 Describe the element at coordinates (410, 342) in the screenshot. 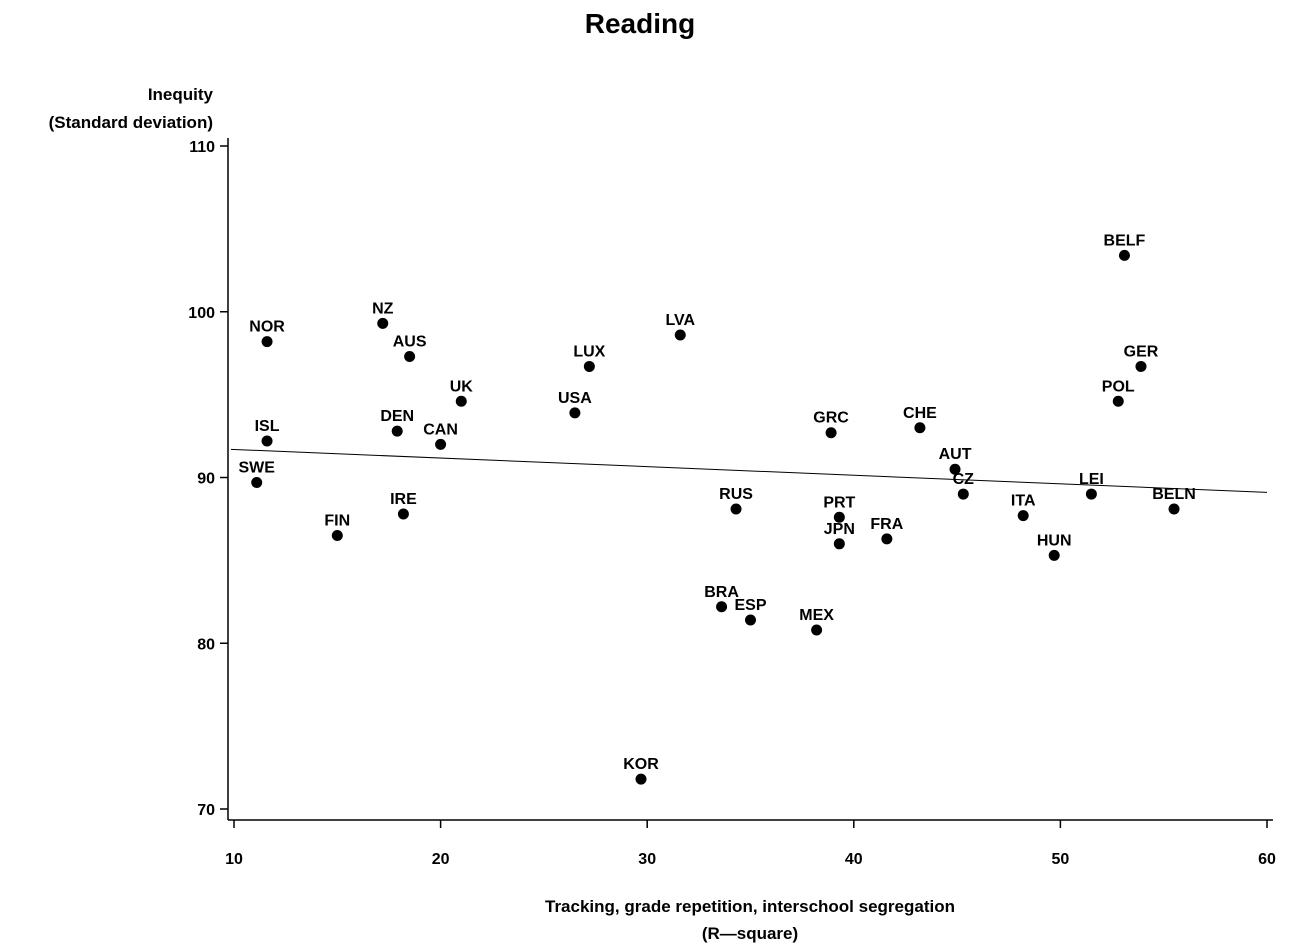

I see `data-label-aus: AUS` at that location.